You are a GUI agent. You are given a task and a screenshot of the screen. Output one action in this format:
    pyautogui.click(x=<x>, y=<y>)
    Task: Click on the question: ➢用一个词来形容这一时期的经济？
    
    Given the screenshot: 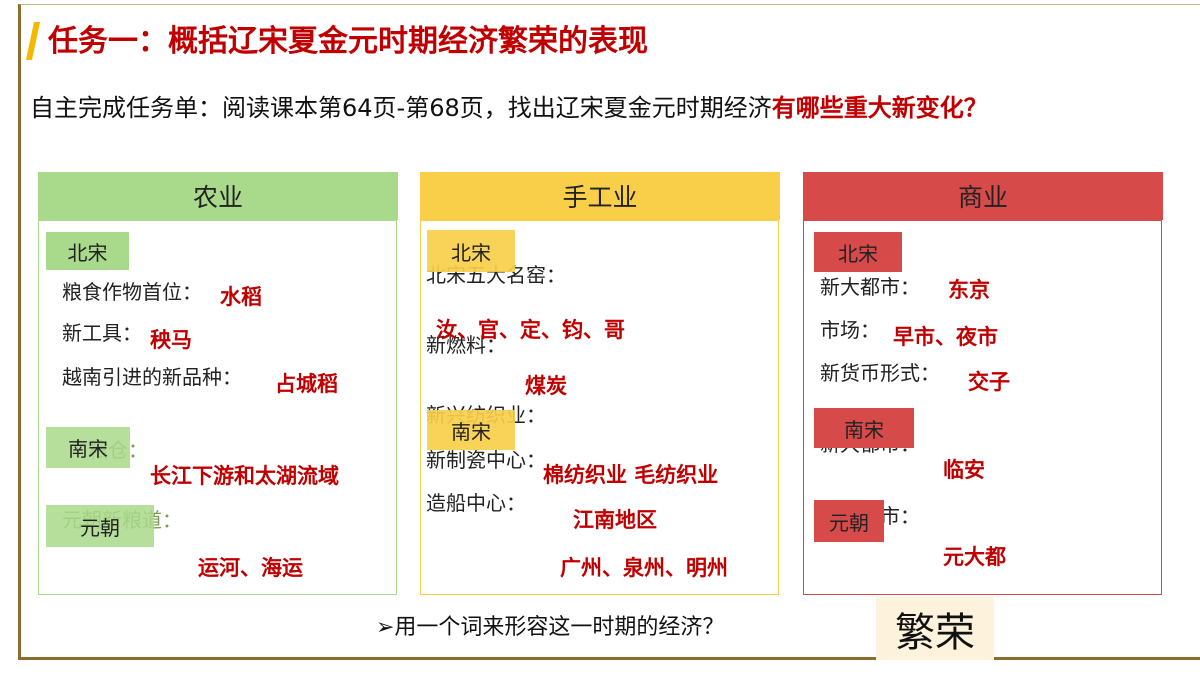 What is the action you would take?
    pyautogui.click(x=550, y=627)
    